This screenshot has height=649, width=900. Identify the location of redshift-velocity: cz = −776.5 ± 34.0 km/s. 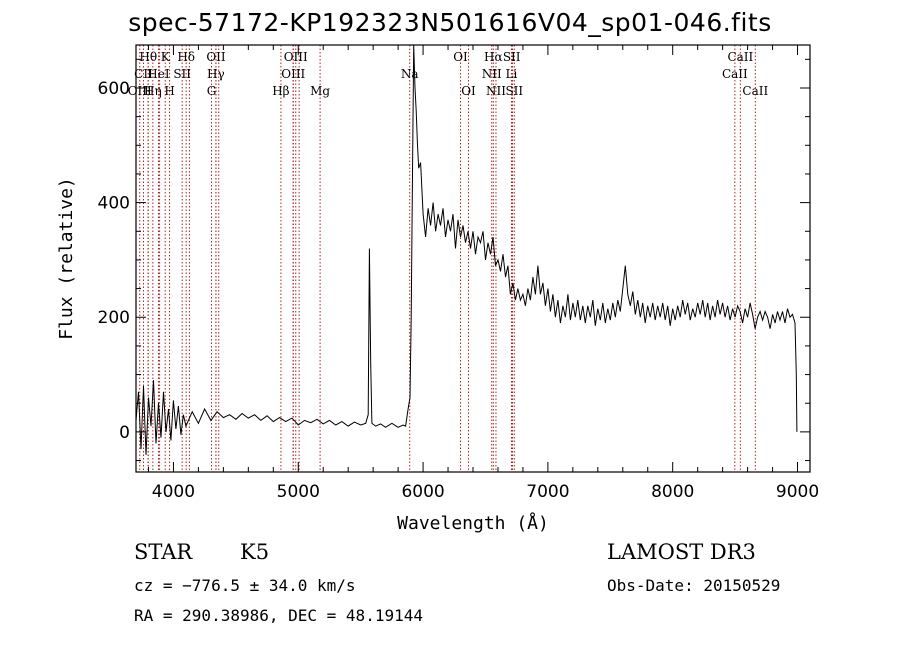
(245, 585).